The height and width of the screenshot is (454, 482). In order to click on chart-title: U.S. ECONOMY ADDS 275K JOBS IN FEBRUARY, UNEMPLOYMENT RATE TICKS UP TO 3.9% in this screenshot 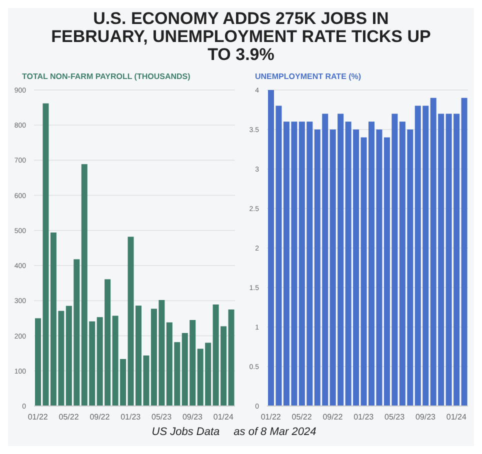, I will do `click(241, 36)`.